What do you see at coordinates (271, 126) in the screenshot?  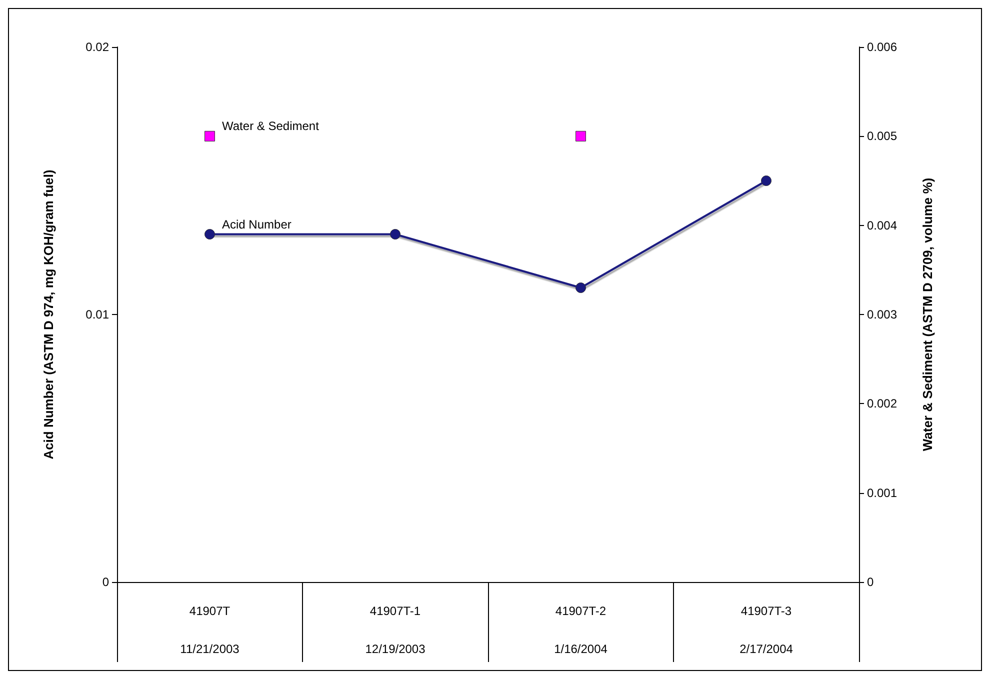 I see `series-label: Water & Sediment` at bounding box center [271, 126].